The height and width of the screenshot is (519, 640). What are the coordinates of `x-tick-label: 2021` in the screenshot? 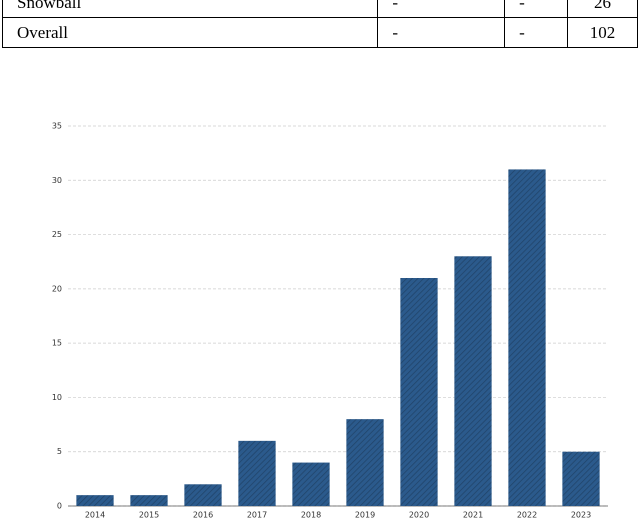 It's located at (473, 515).